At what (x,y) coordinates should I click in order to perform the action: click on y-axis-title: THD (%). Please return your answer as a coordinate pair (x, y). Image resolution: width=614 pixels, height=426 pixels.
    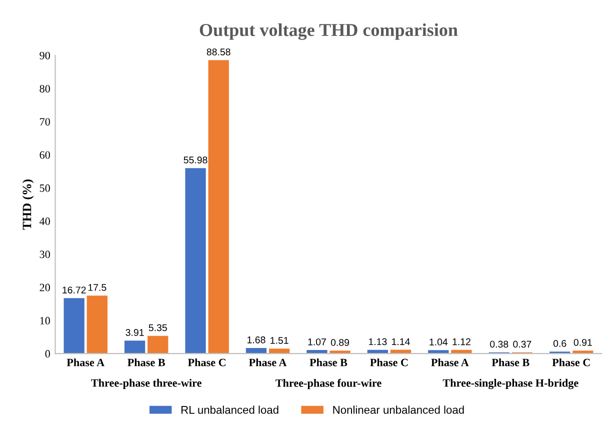
    Looking at the image, I should click on (28, 205).